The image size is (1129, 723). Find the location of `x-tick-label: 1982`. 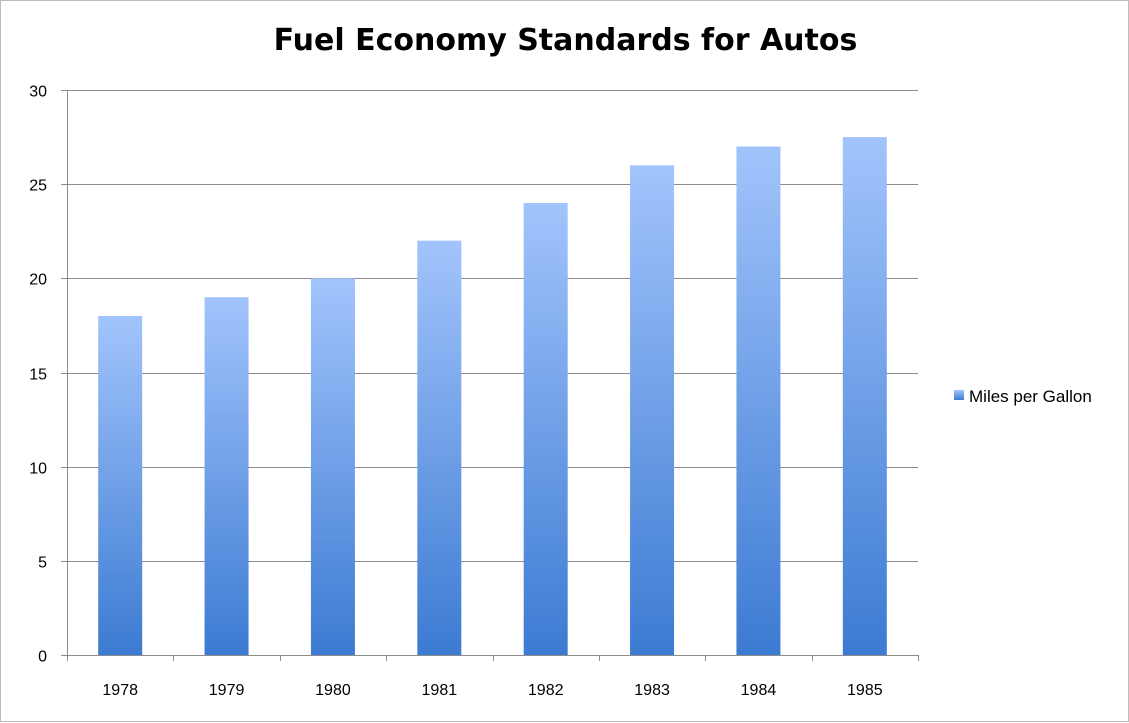

x-tick-label: 1982 is located at coordinates (546, 690).